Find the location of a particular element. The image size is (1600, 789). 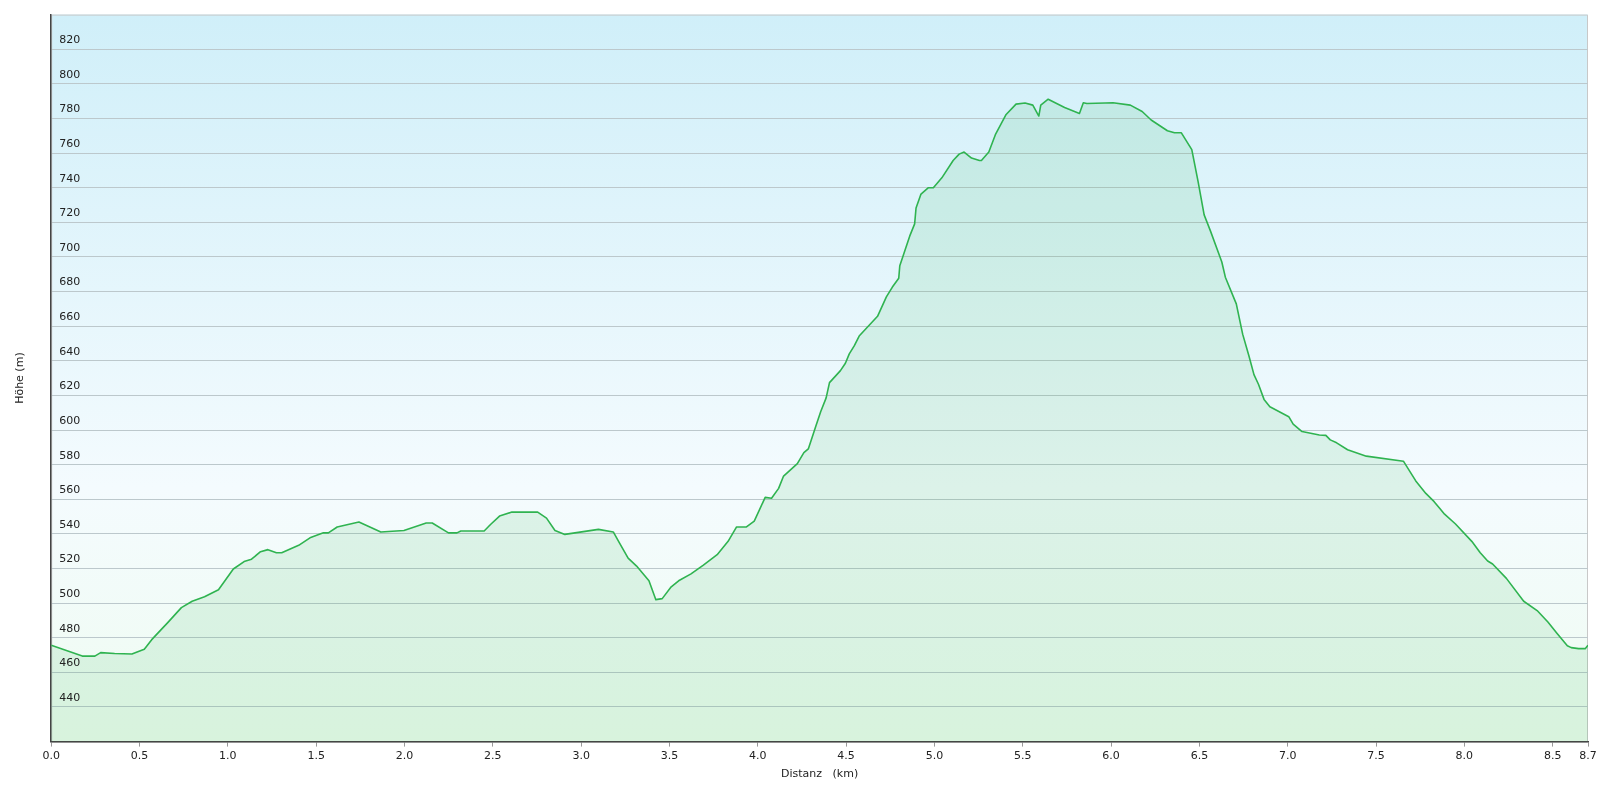

y-axis-title: Höhe (m) is located at coordinates (20, 378).